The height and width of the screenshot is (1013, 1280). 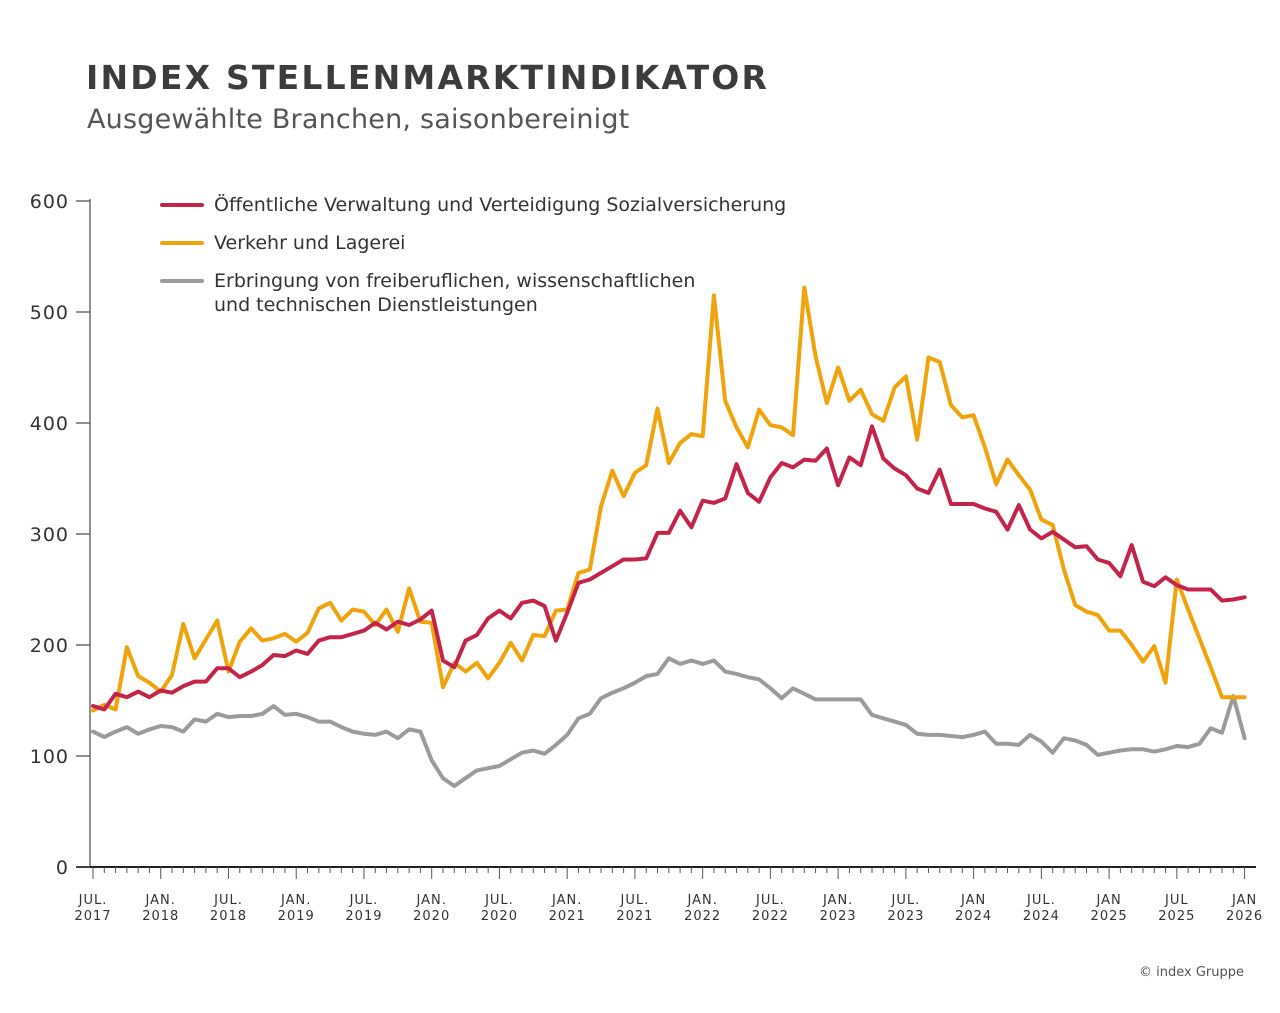 I want to click on chart-subtitle: Ausgewählte Branchen, saisonbereinigt, so click(x=358, y=119).